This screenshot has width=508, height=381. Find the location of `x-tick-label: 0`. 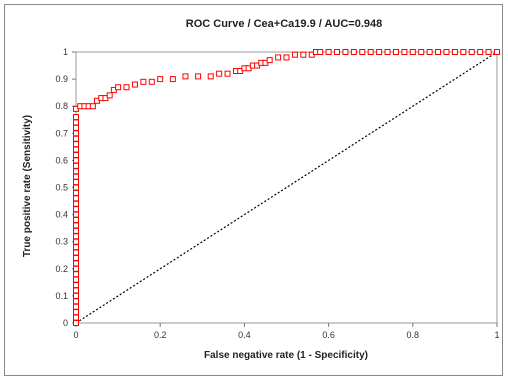

x-tick-label: 0 is located at coordinates (75, 335).